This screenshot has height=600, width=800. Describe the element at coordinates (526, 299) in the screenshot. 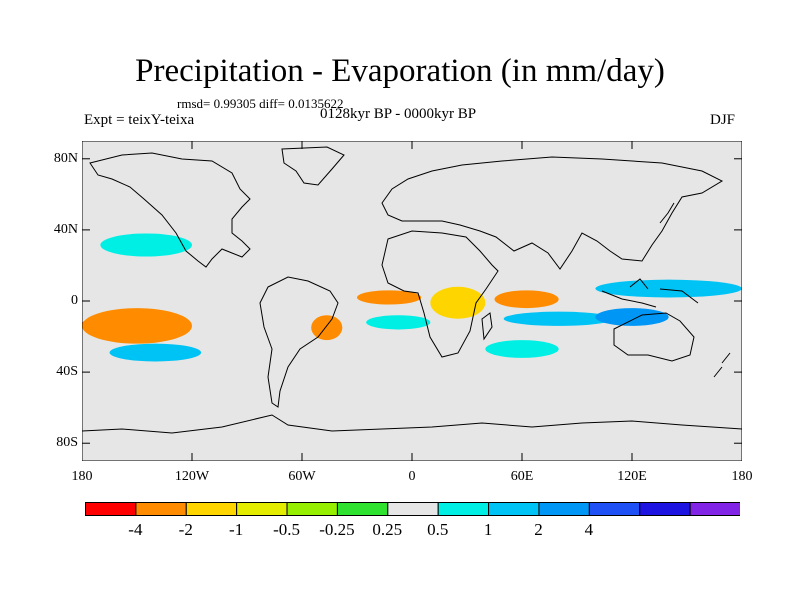

I see `anomaly-region-indian-ocean-dry` at that location.